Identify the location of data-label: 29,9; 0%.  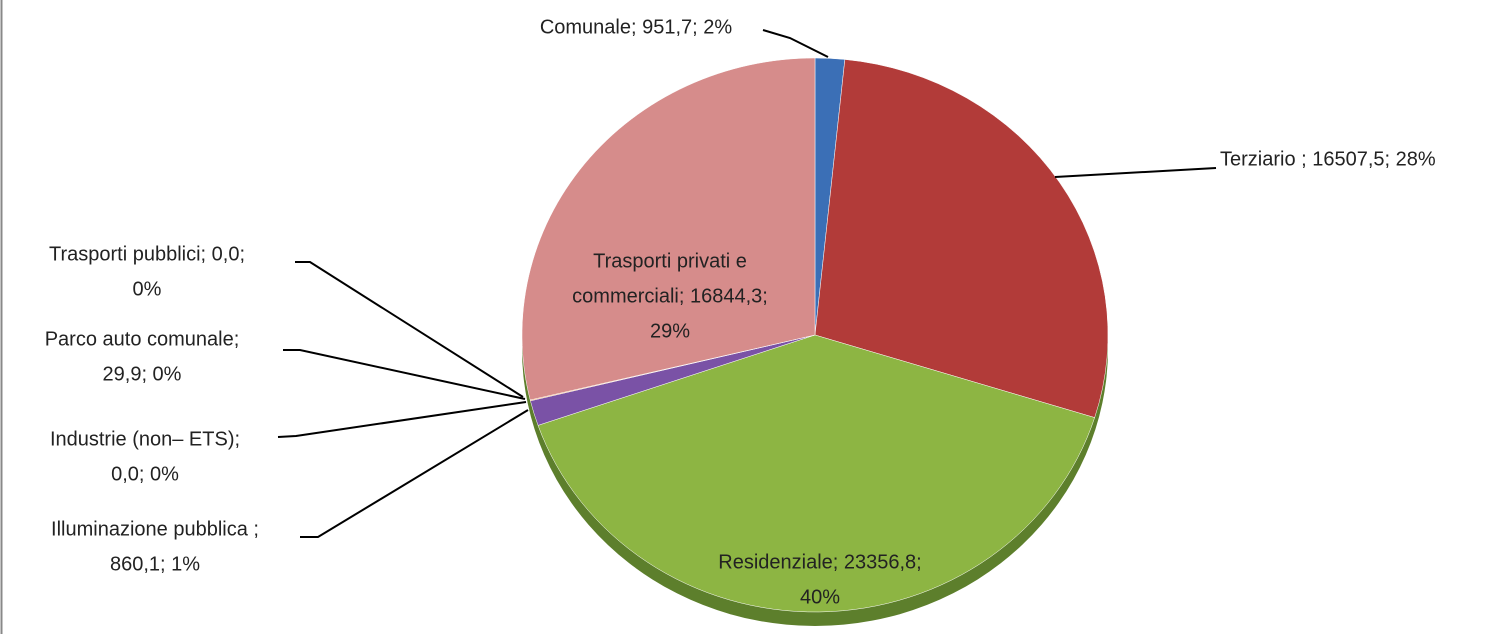
(142, 374).